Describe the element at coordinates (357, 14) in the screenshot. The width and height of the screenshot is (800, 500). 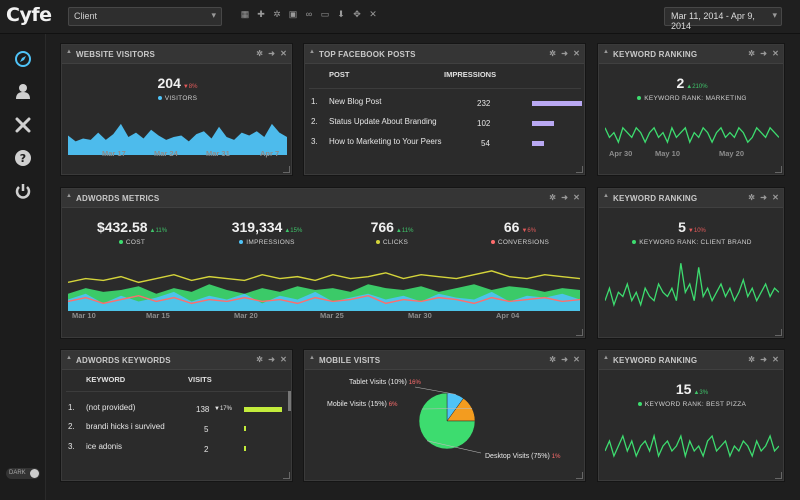
I see `move-icon: ✥` at that location.